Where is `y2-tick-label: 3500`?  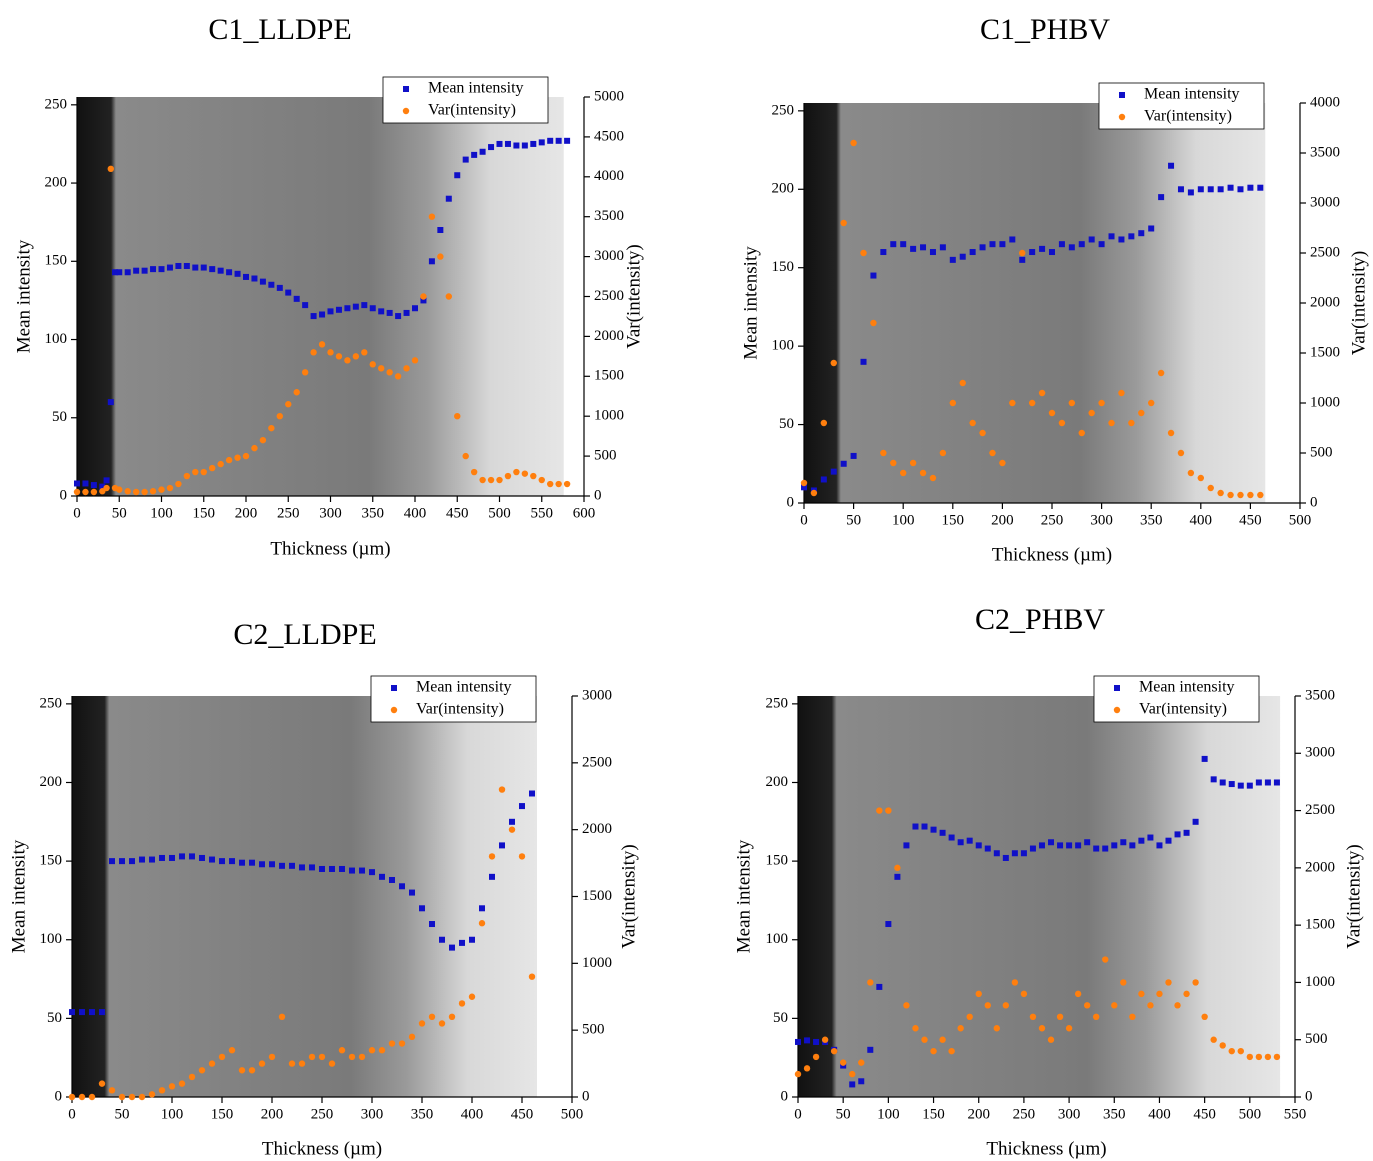 y2-tick-label: 3500 is located at coordinates (1325, 152).